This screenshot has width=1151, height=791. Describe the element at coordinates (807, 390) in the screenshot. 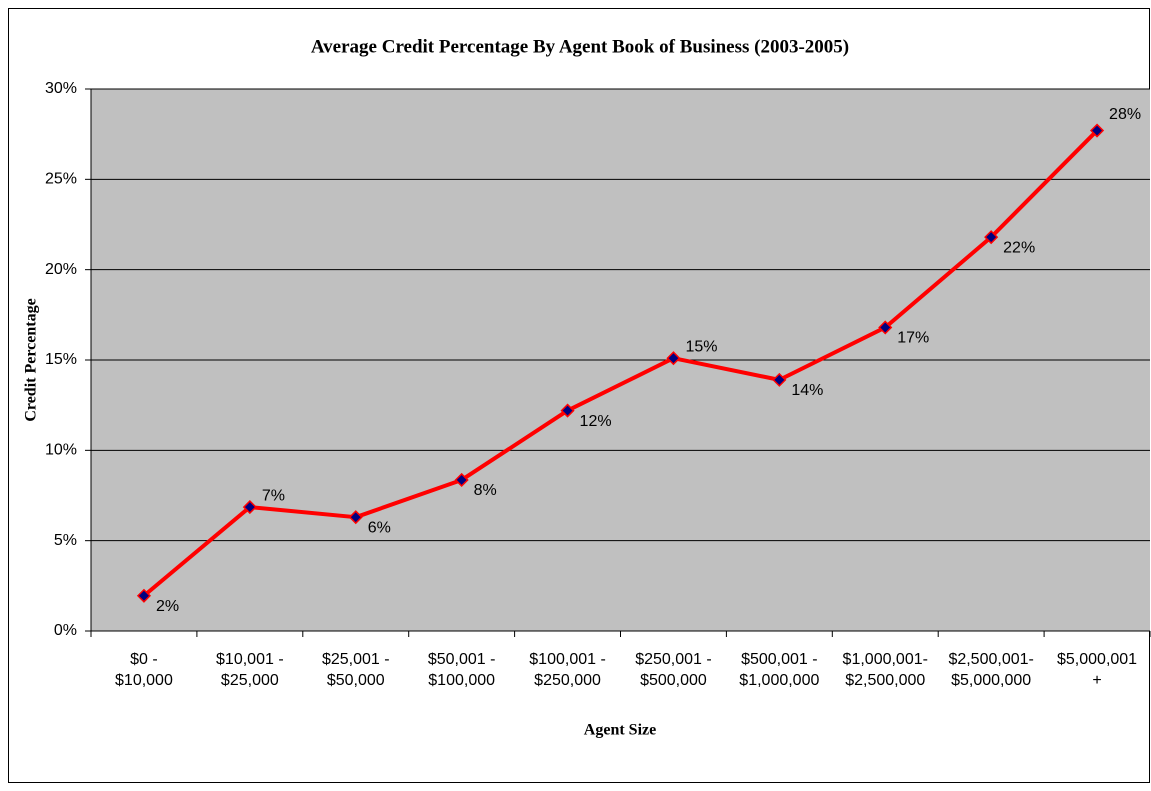

I see `data-label: 14%` at that location.